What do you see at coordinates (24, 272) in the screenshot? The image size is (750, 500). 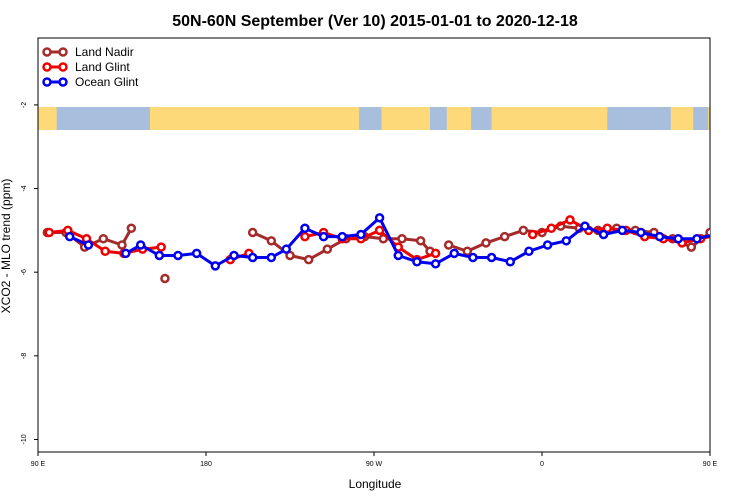 I see `y-tick-label: -6` at bounding box center [24, 272].